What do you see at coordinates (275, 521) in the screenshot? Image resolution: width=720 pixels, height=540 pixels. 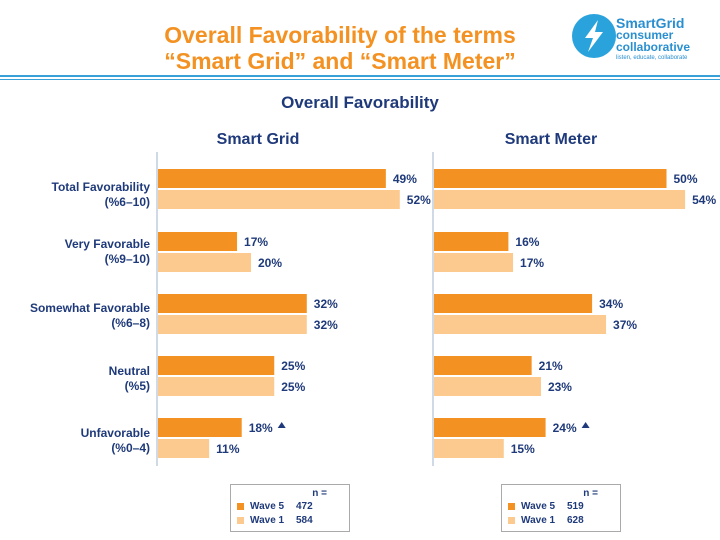 I see `legend-row-wave1: Wave 1 584` at bounding box center [275, 521].